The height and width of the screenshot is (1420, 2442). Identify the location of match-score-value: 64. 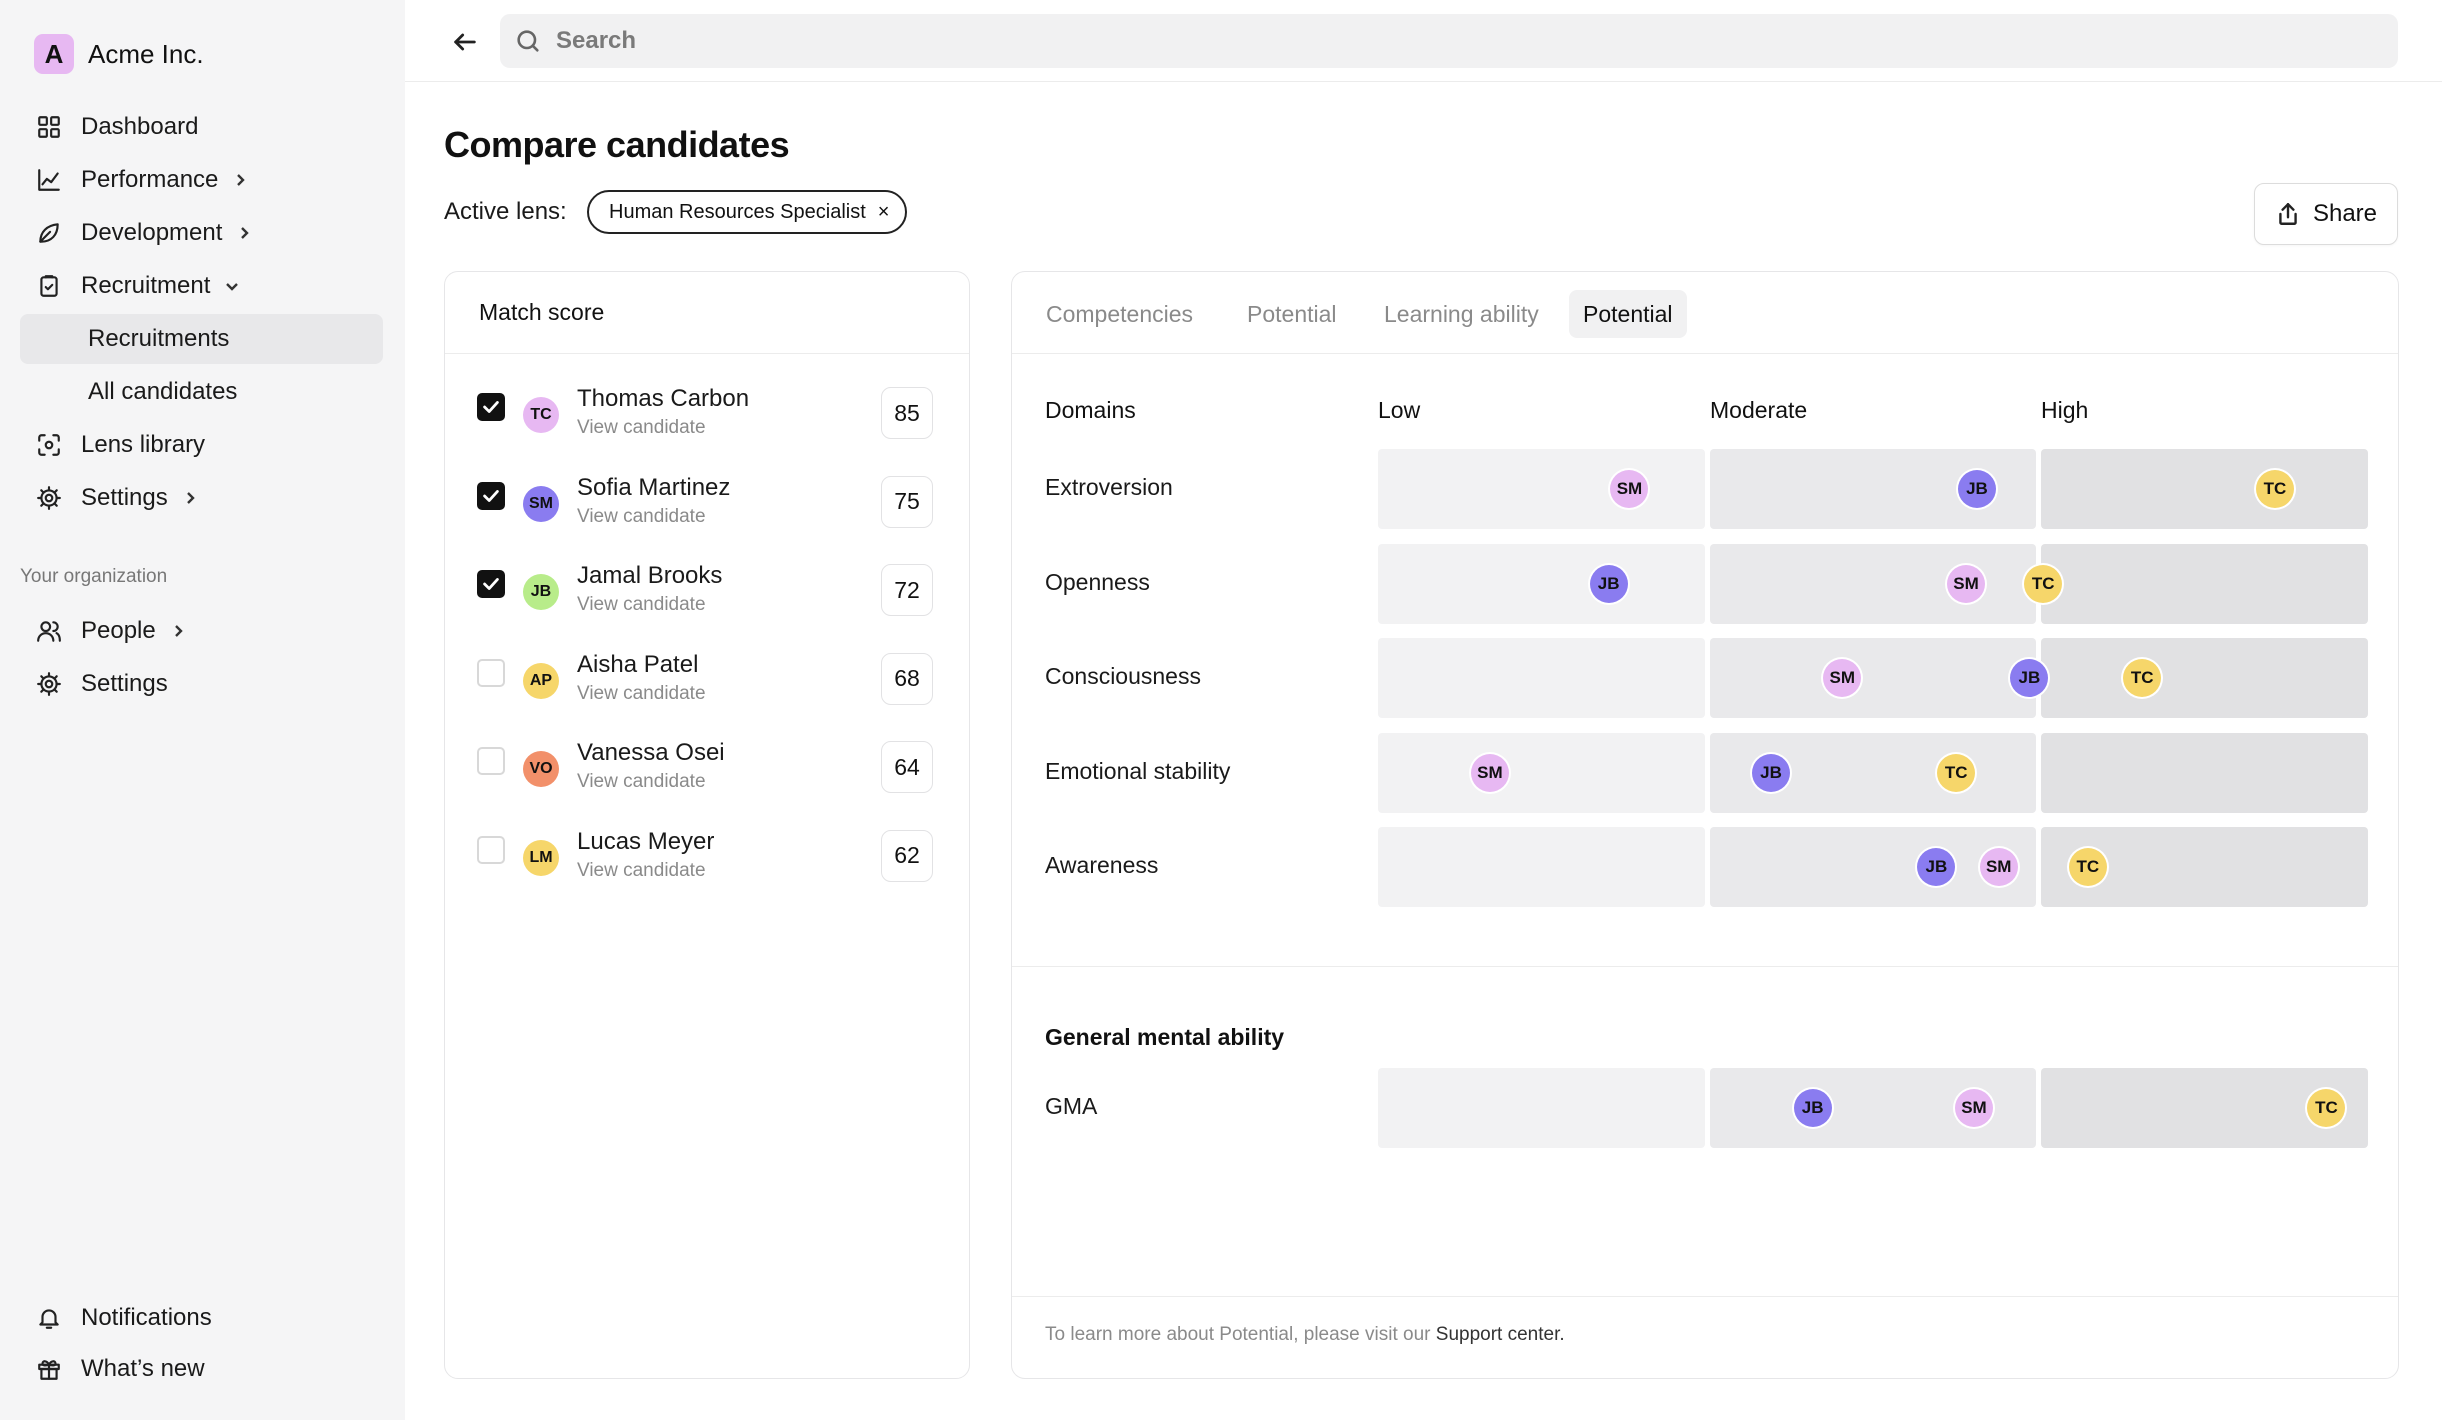
(907, 767).